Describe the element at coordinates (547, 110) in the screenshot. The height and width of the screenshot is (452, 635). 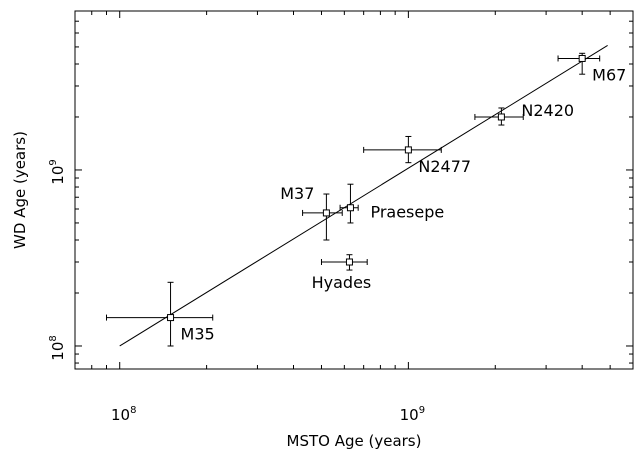
I see `point-label: N2420` at that location.